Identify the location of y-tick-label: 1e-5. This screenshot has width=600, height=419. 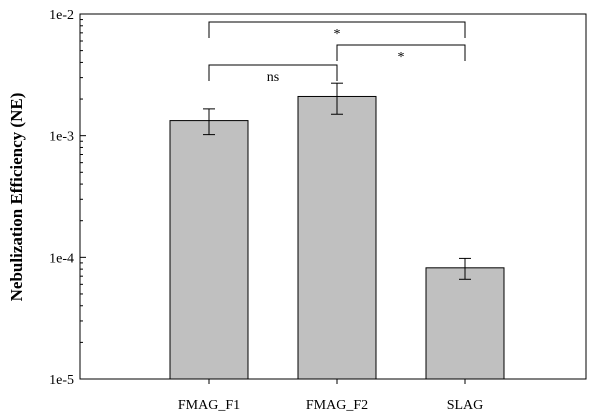
(61, 380).